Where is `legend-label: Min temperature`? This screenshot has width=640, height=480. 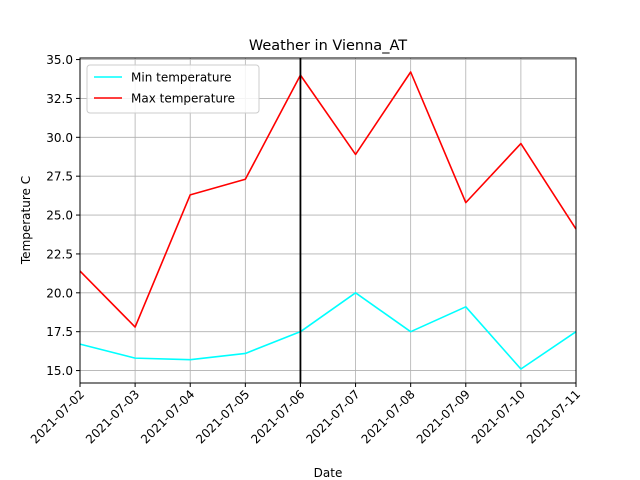 legend-label: Min temperature is located at coordinates (181, 78).